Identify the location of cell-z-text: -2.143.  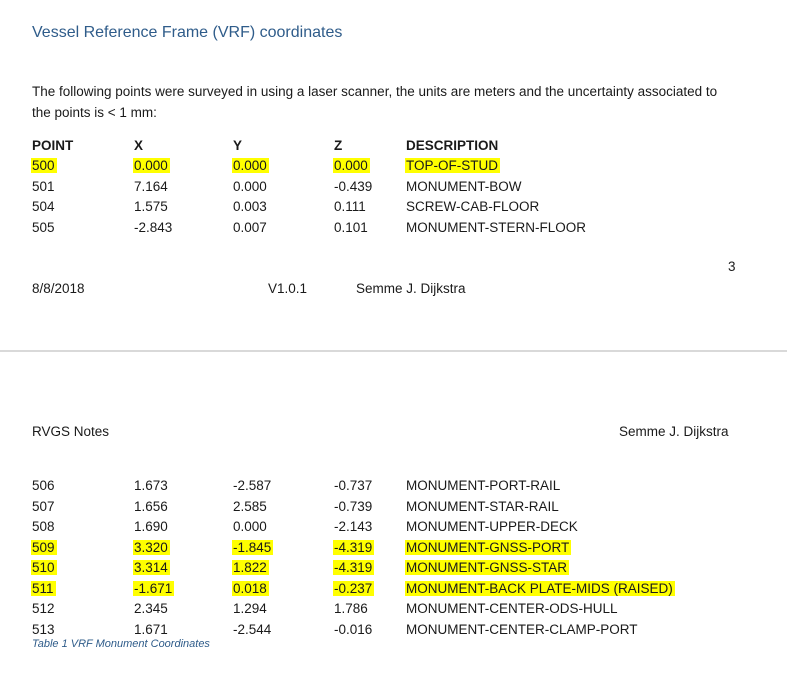
(353, 526).